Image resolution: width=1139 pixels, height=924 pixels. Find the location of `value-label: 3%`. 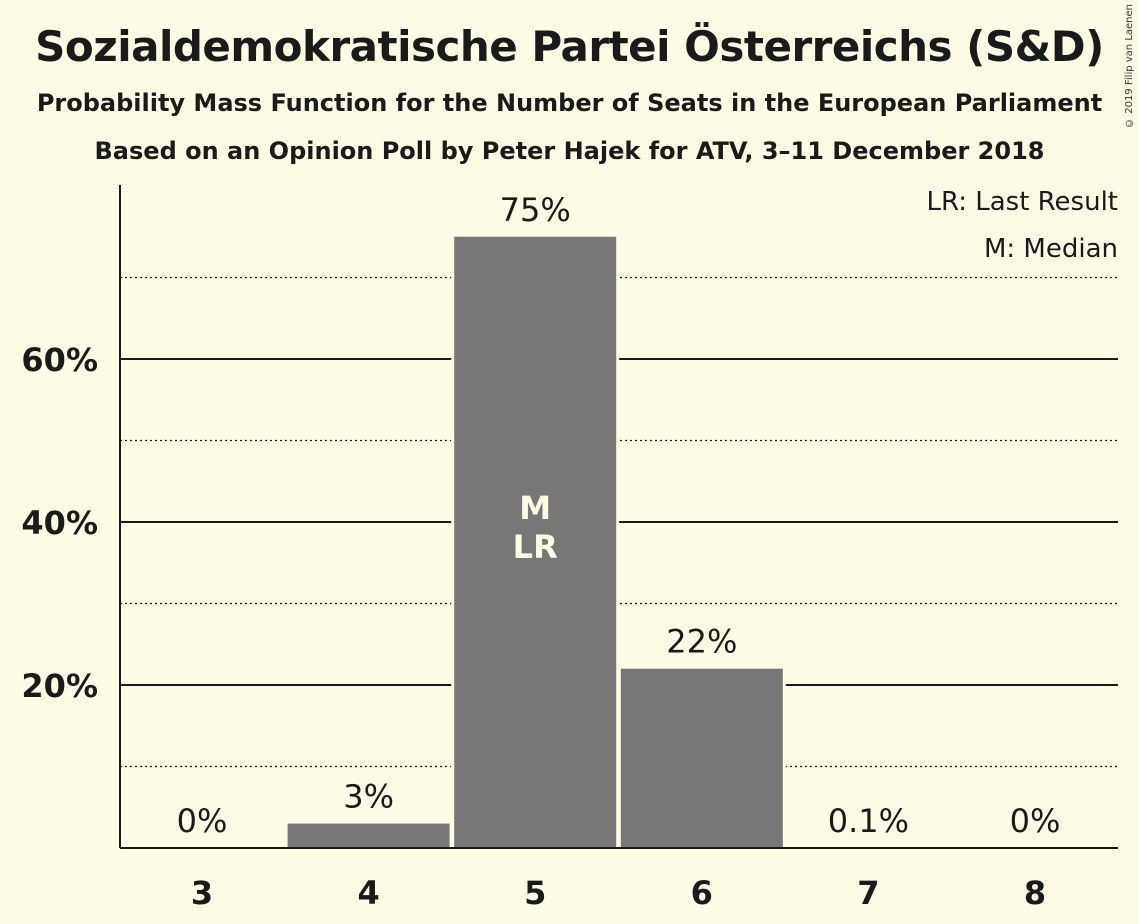

value-label: 3% is located at coordinates (368, 797).